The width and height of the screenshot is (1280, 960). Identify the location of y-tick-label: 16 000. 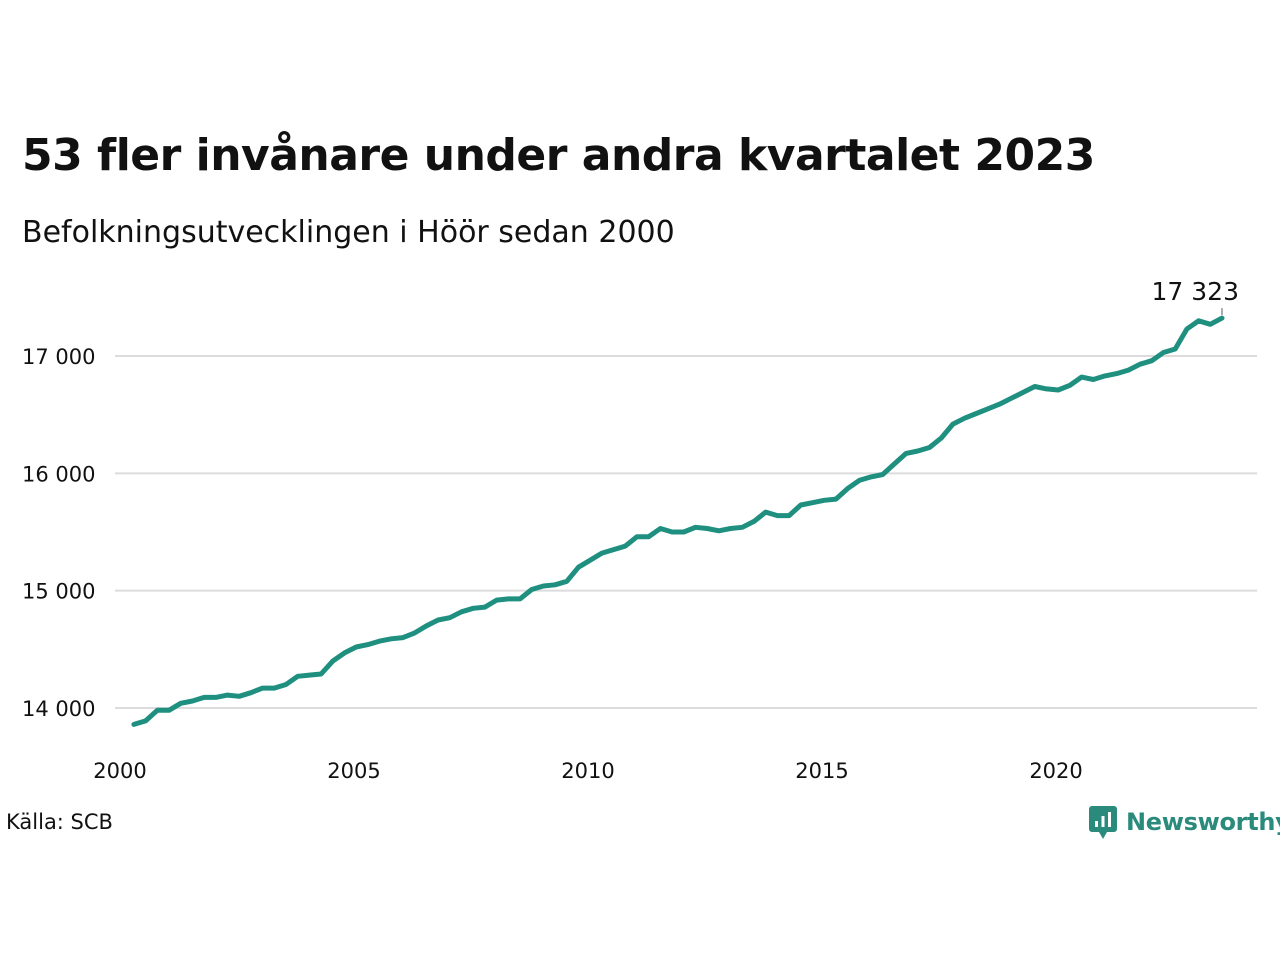
(58, 474).